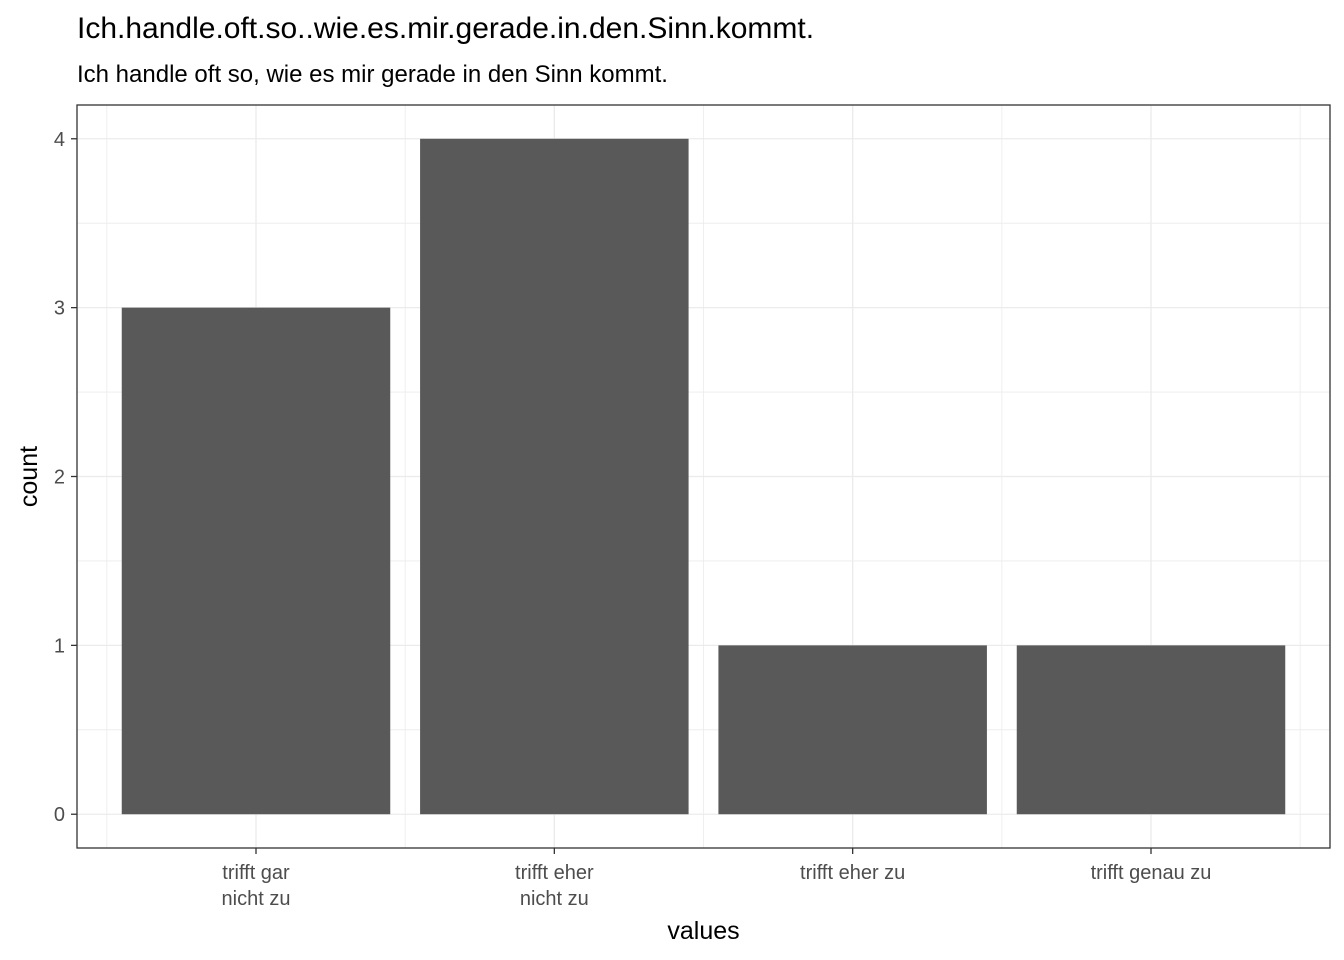 This screenshot has width=1344, height=960. I want to click on y-axis: 0 1 2 3 4, so click(65, 477).